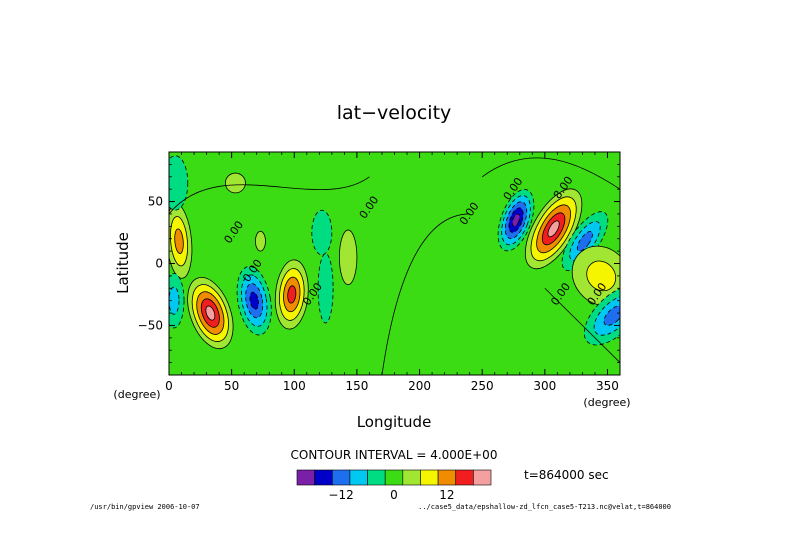  I want to click on colorbar-tick-label: 12, so click(446, 495).